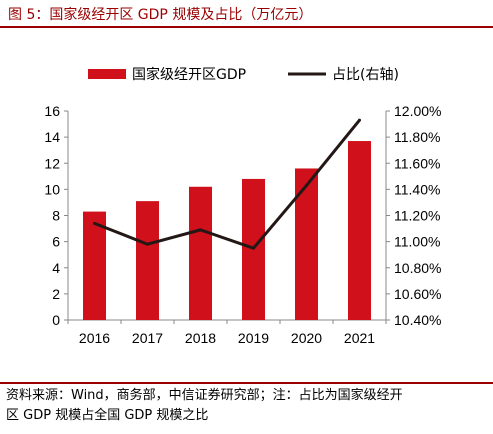  I want to click on line-point-2018, so click(200, 230).